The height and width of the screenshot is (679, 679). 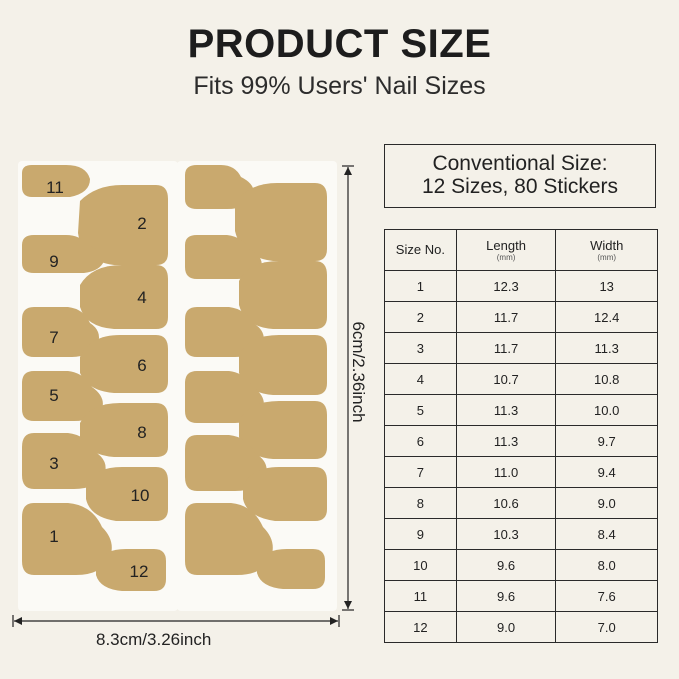 What do you see at coordinates (506, 379) in the screenshot?
I see `cell-length: 10.7` at bounding box center [506, 379].